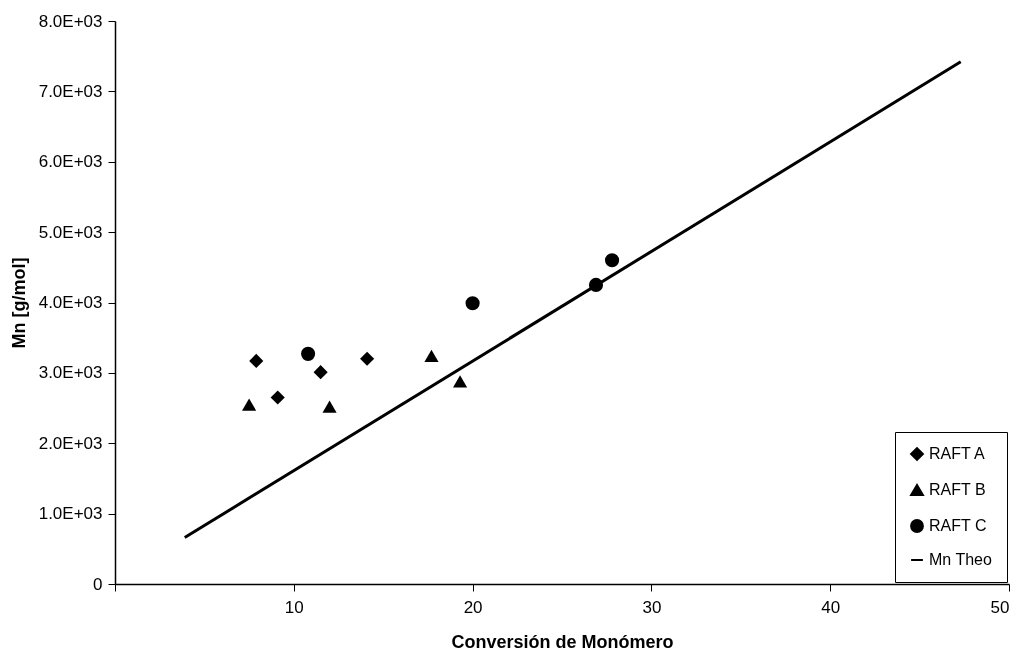 The image size is (1024, 661). What do you see at coordinates (652, 607) in the screenshot?
I see `x-tick-label: 30` at bounding box center [652, 607].